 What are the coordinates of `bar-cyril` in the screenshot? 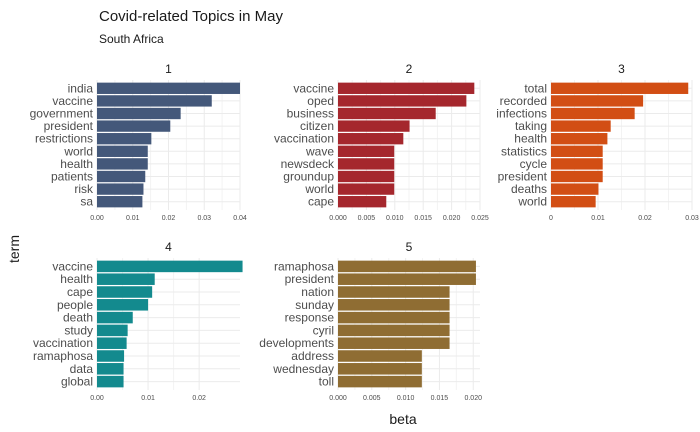 It's located at (394, 330).